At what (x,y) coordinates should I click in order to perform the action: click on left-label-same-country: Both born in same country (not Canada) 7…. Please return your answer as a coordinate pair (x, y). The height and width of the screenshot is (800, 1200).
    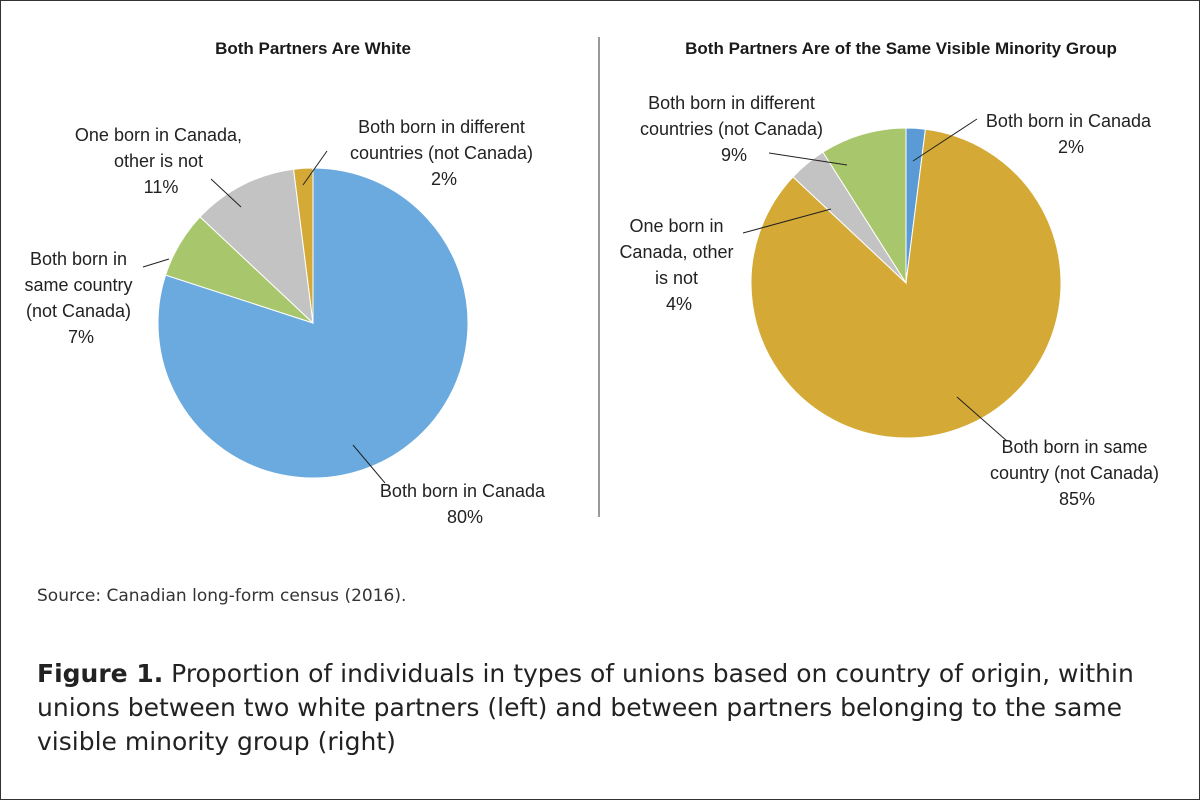
    Looking at the image, I should click on (80, 298).